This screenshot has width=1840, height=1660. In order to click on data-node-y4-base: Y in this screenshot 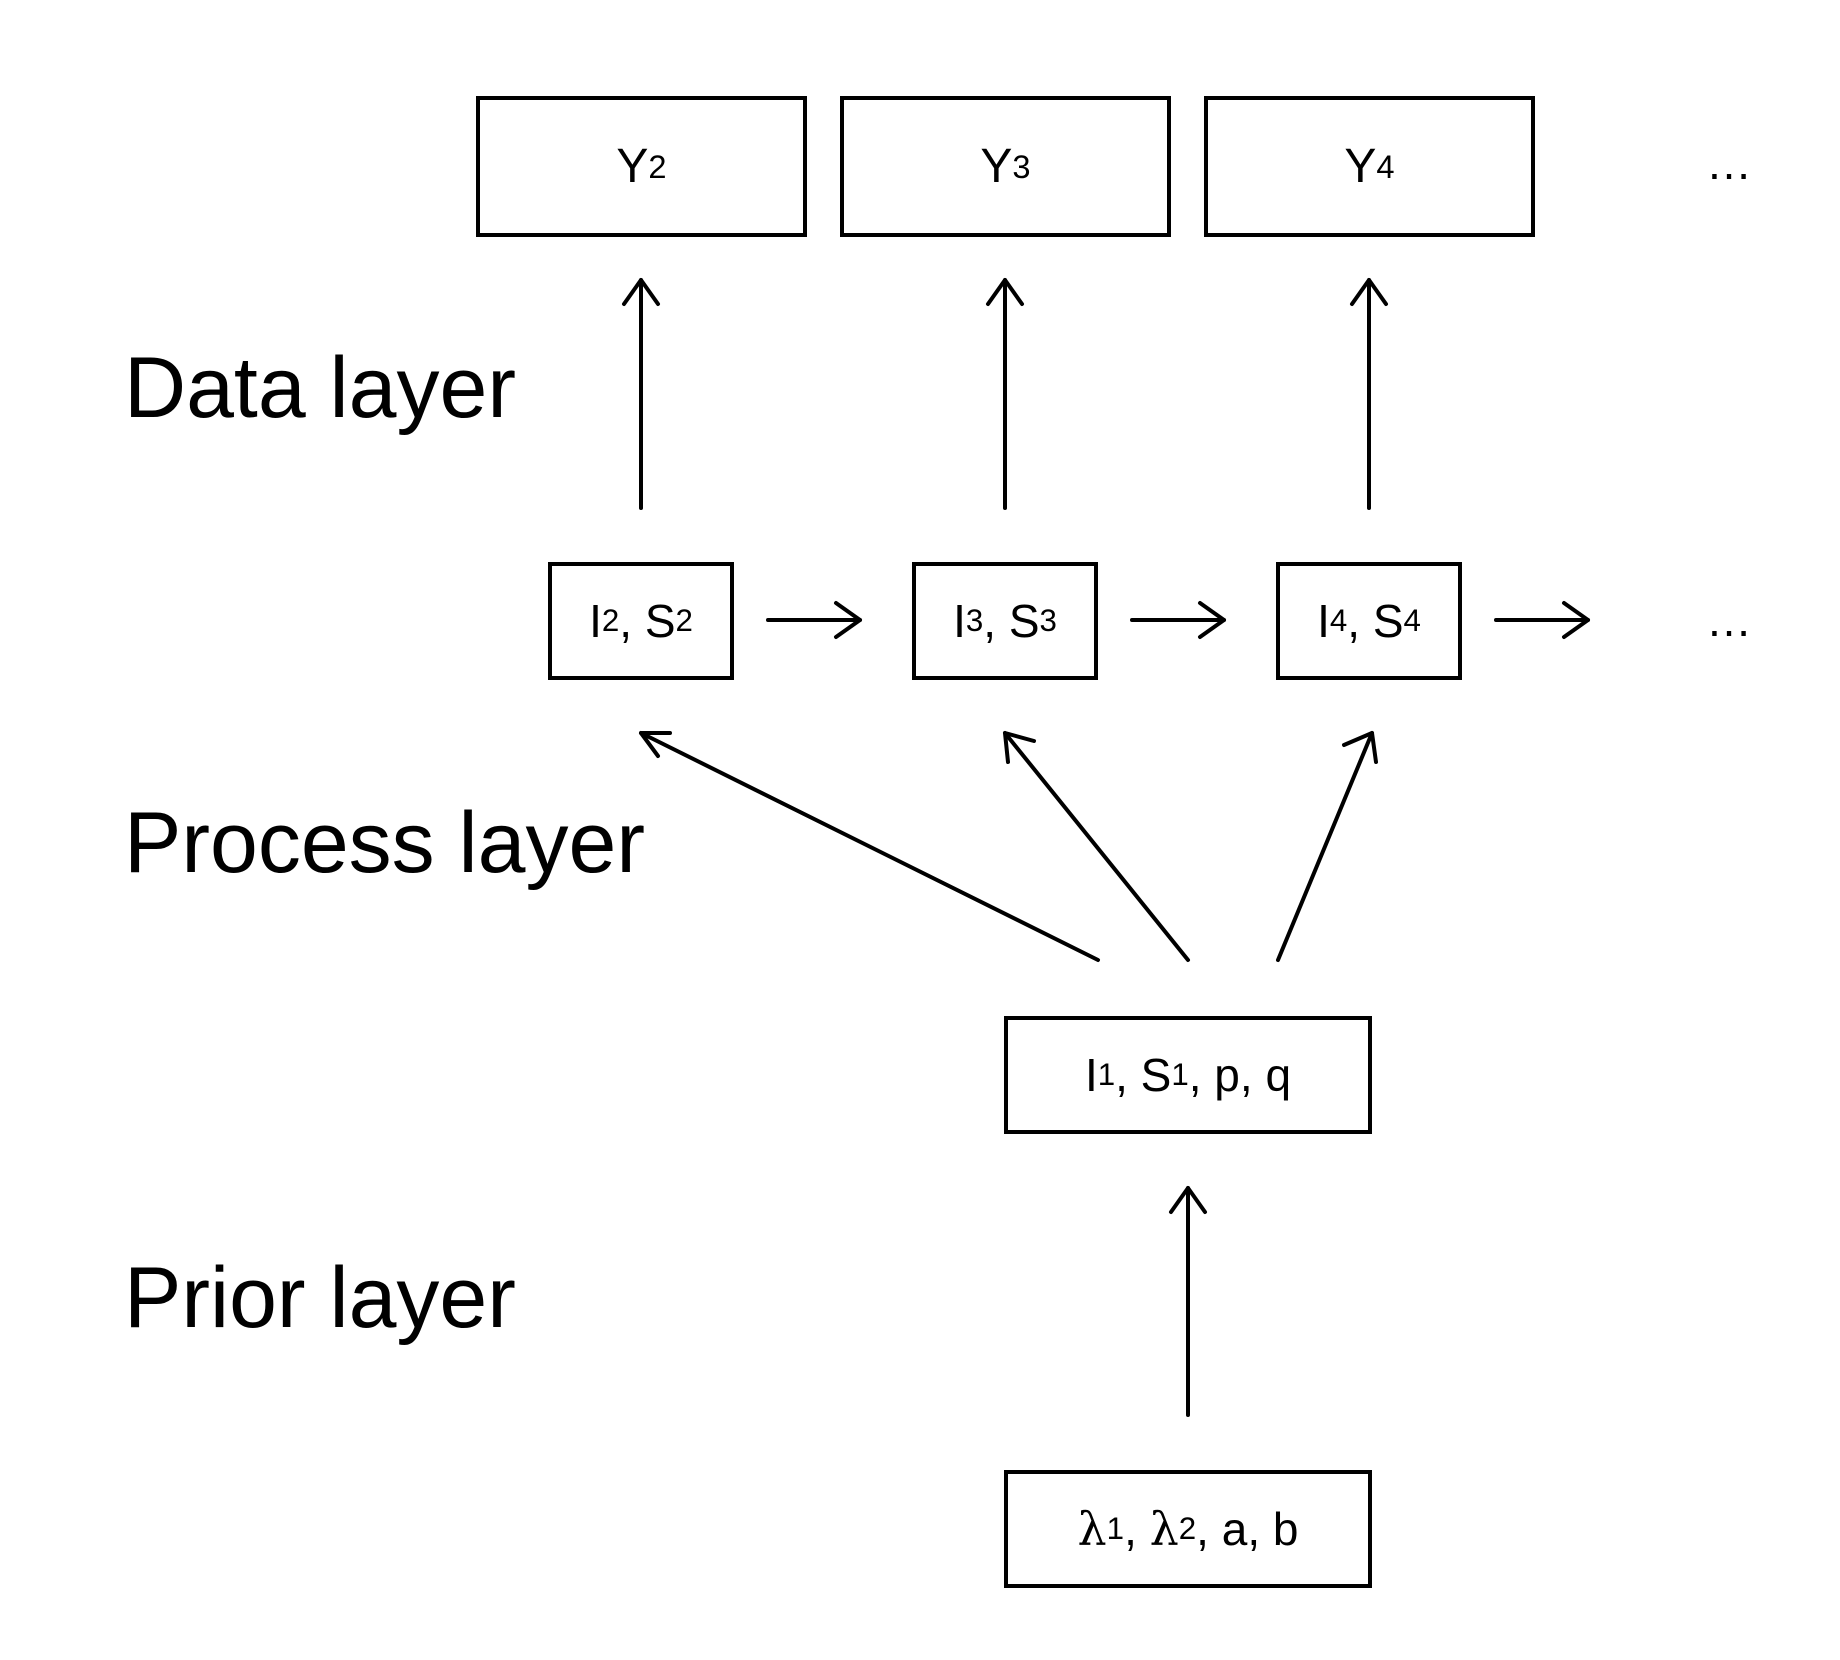, I will do `click(1360, 166)`.